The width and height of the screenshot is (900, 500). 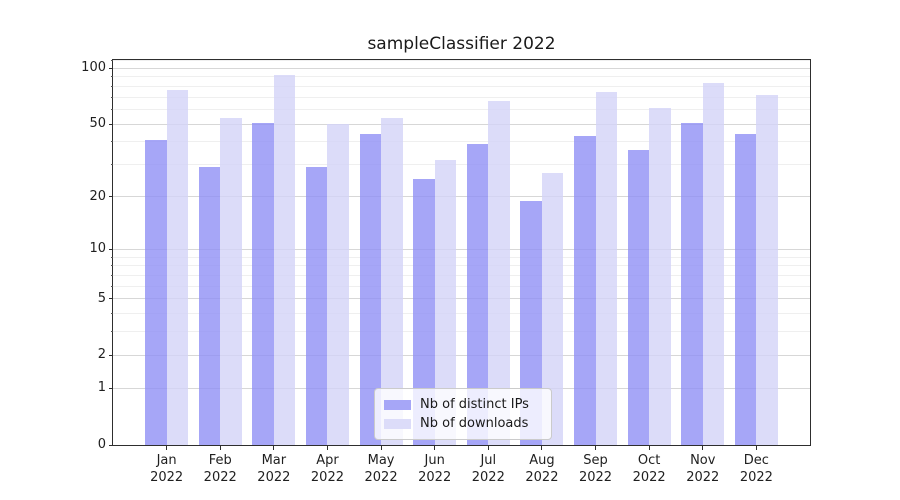 I want to click on x-tick-label: Jul 2022, so click(x=488, y=469).